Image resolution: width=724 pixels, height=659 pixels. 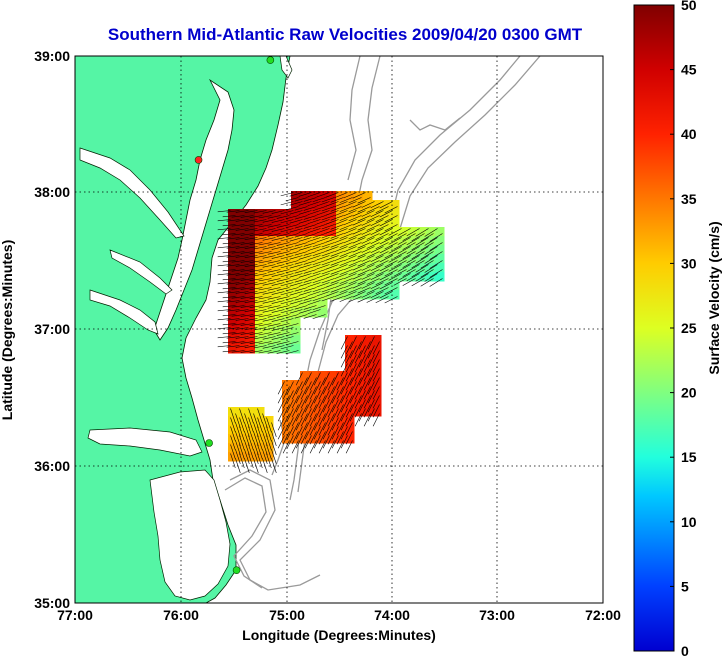 I want to click on delaware-bay, so click(x=286, y=67).